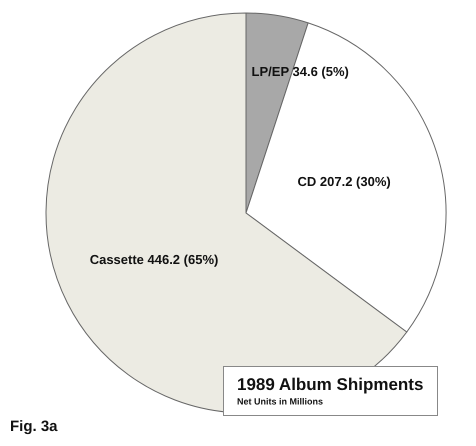  I want to click on text: 1989 Album Shipments, so click(330, 384).